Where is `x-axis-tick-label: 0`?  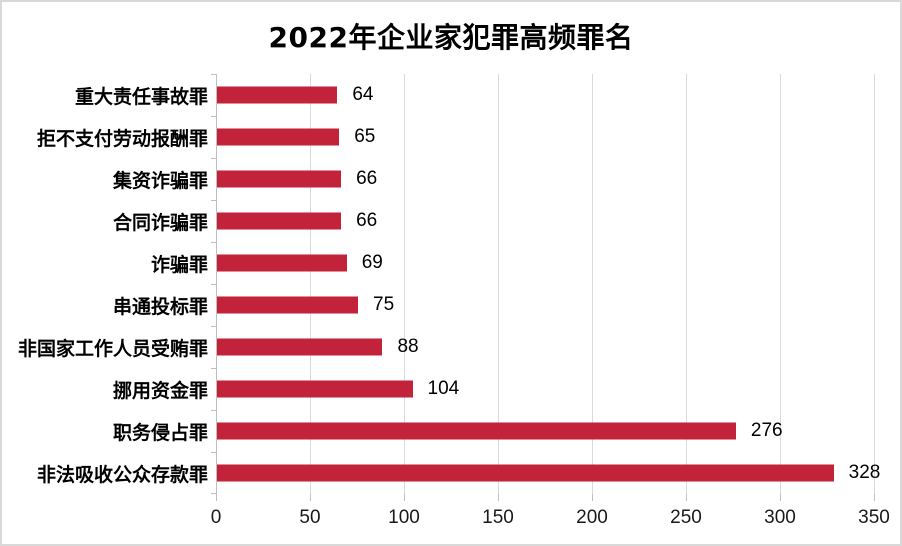 x-axis-tick-label: 0 is located at coordinates (216, 517).